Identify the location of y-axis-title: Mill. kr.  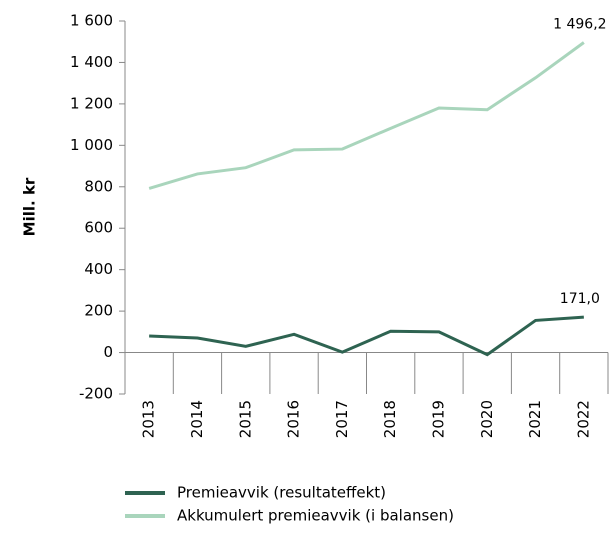
(30, 206).